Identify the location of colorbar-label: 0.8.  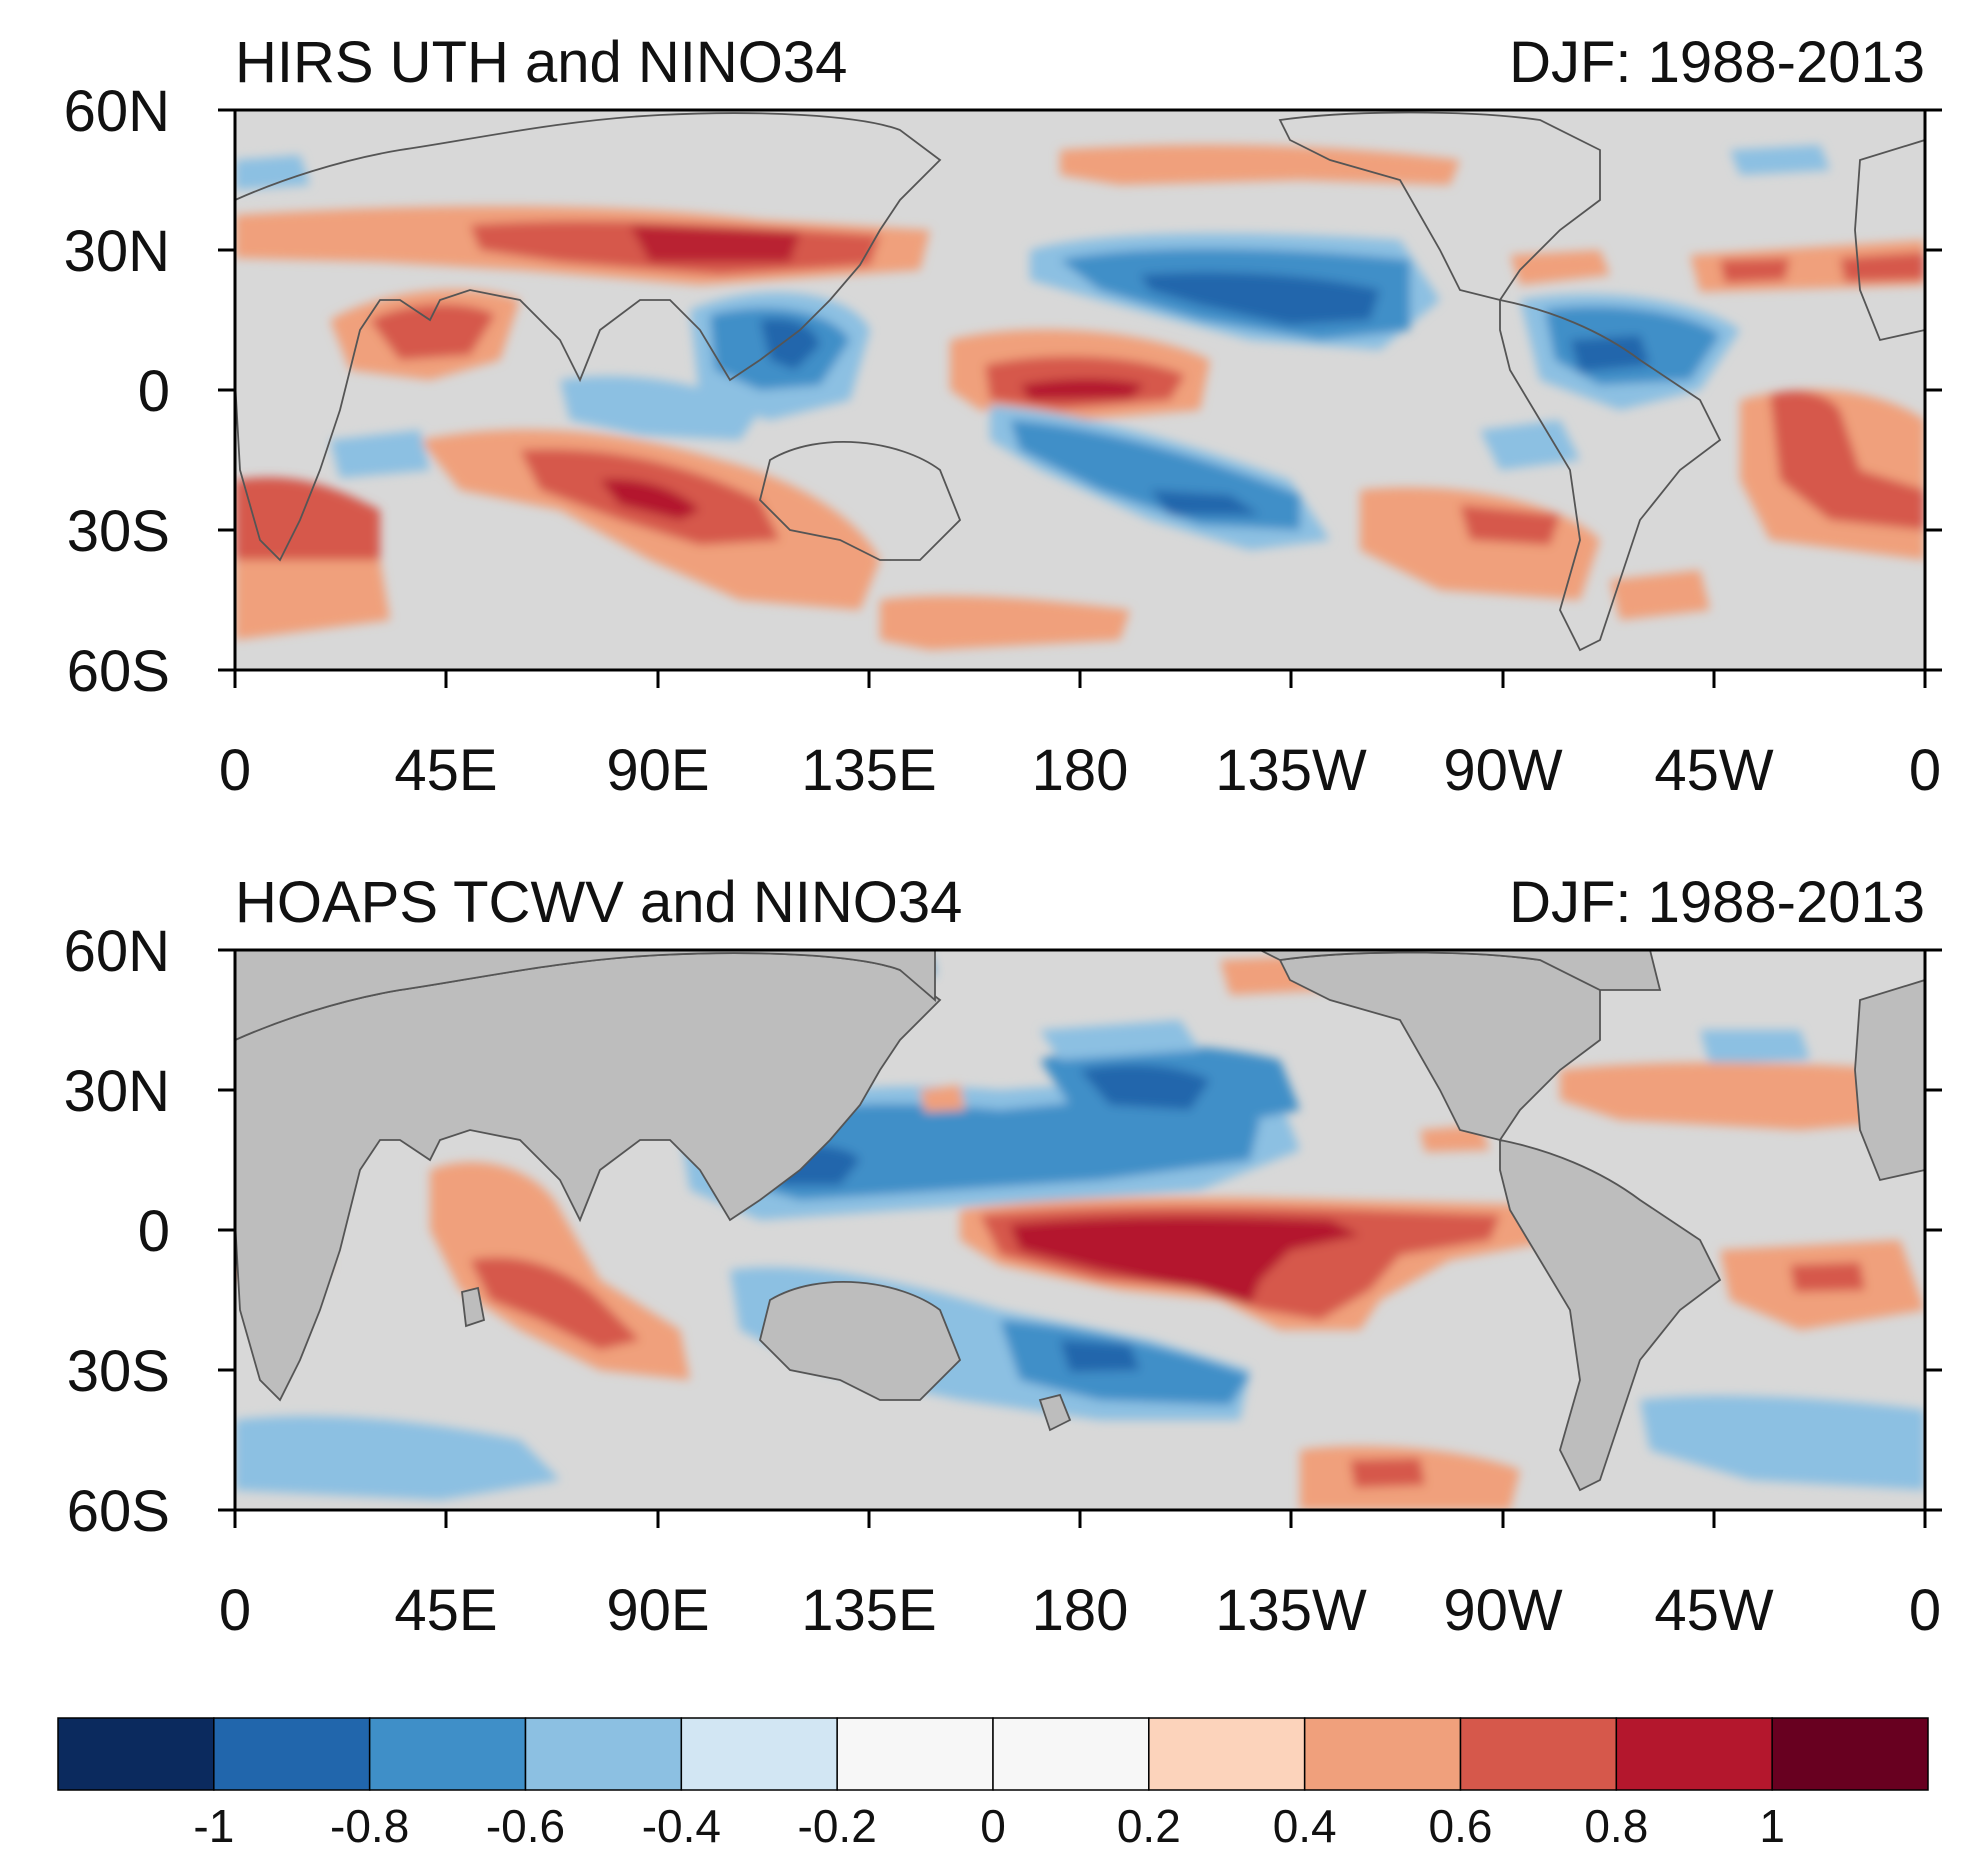
(1616, 1826).